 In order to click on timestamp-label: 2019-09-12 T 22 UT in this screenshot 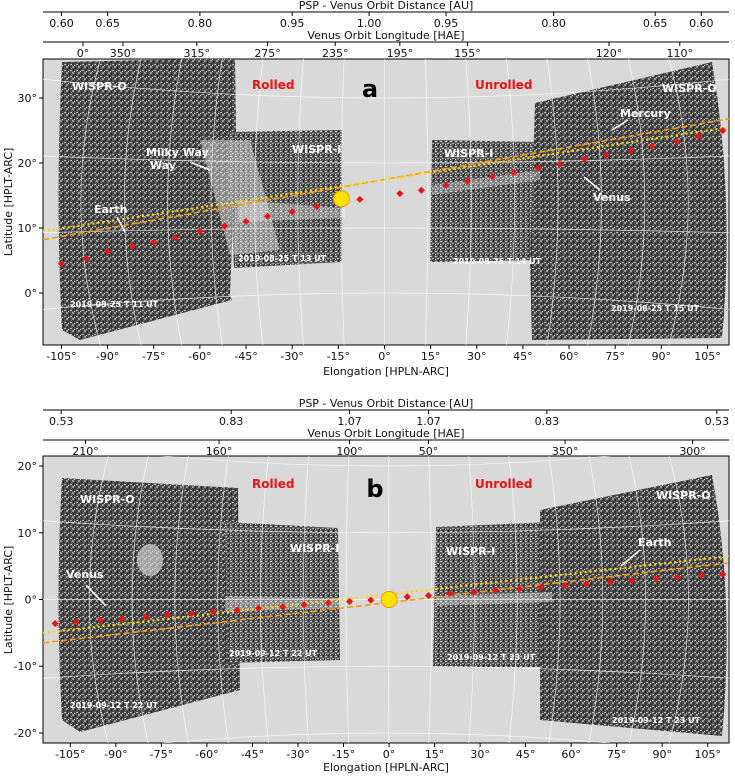, I will do `click(273, 653)`.